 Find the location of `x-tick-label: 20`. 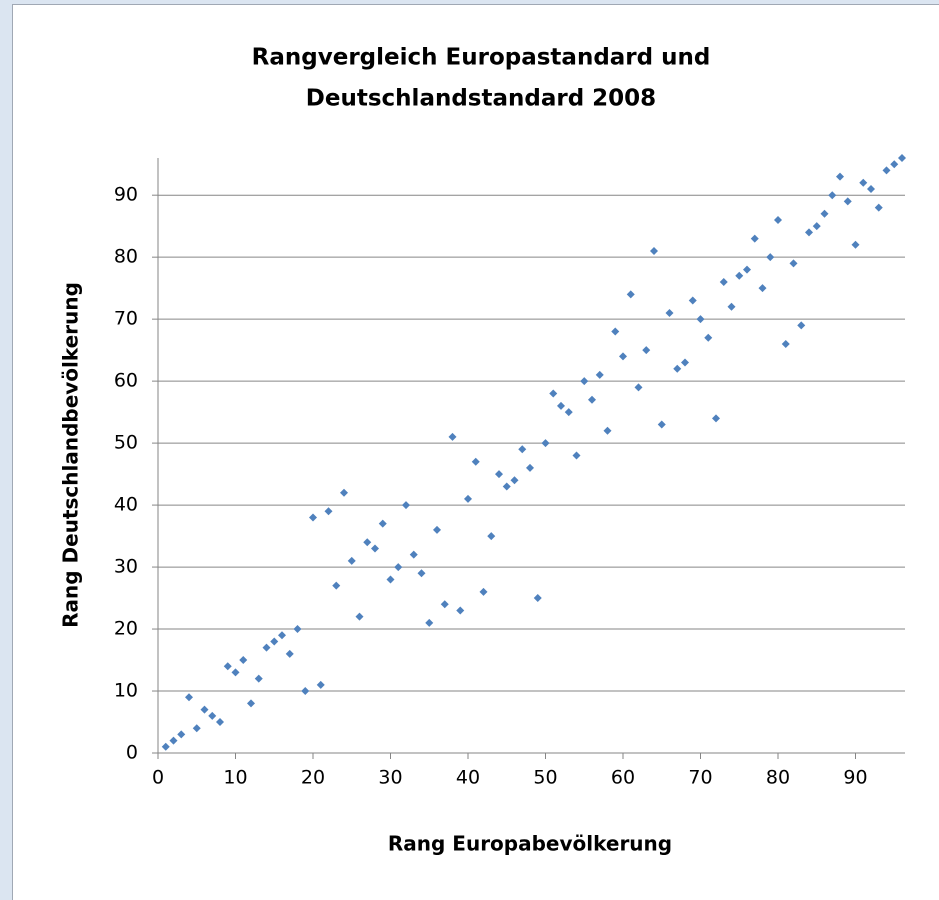

x-tick-label: 20 is located at coordinates (313, 778).